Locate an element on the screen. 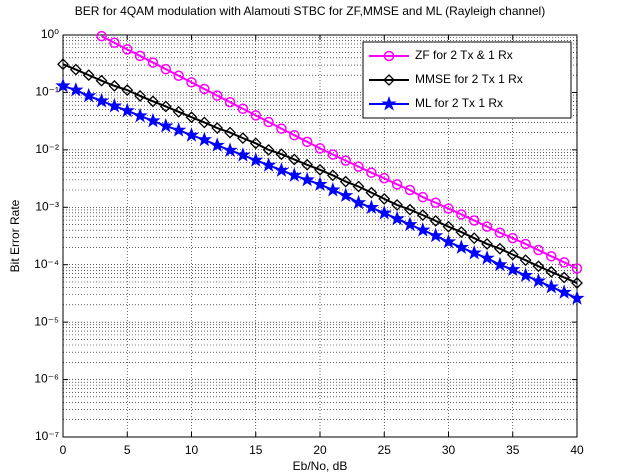  x-tick-label: 0 is located at coordinates (63, 450).